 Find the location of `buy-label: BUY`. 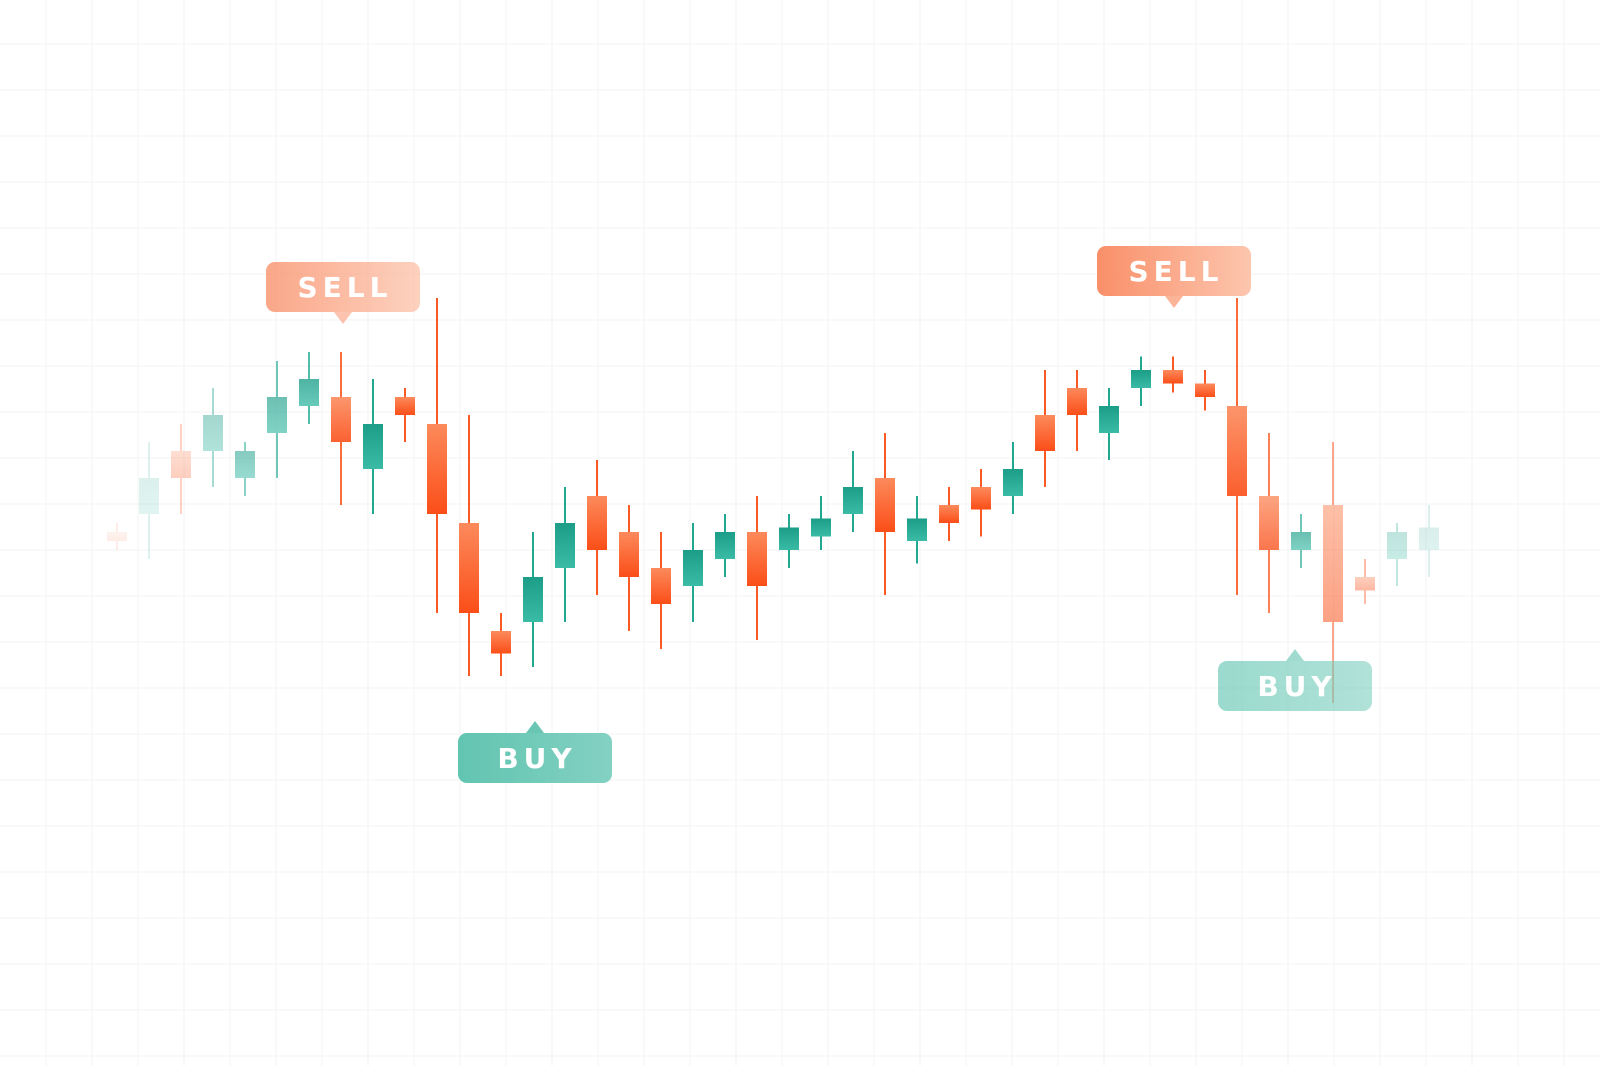

buy-label: BUY is located at coordinates (536, 758).